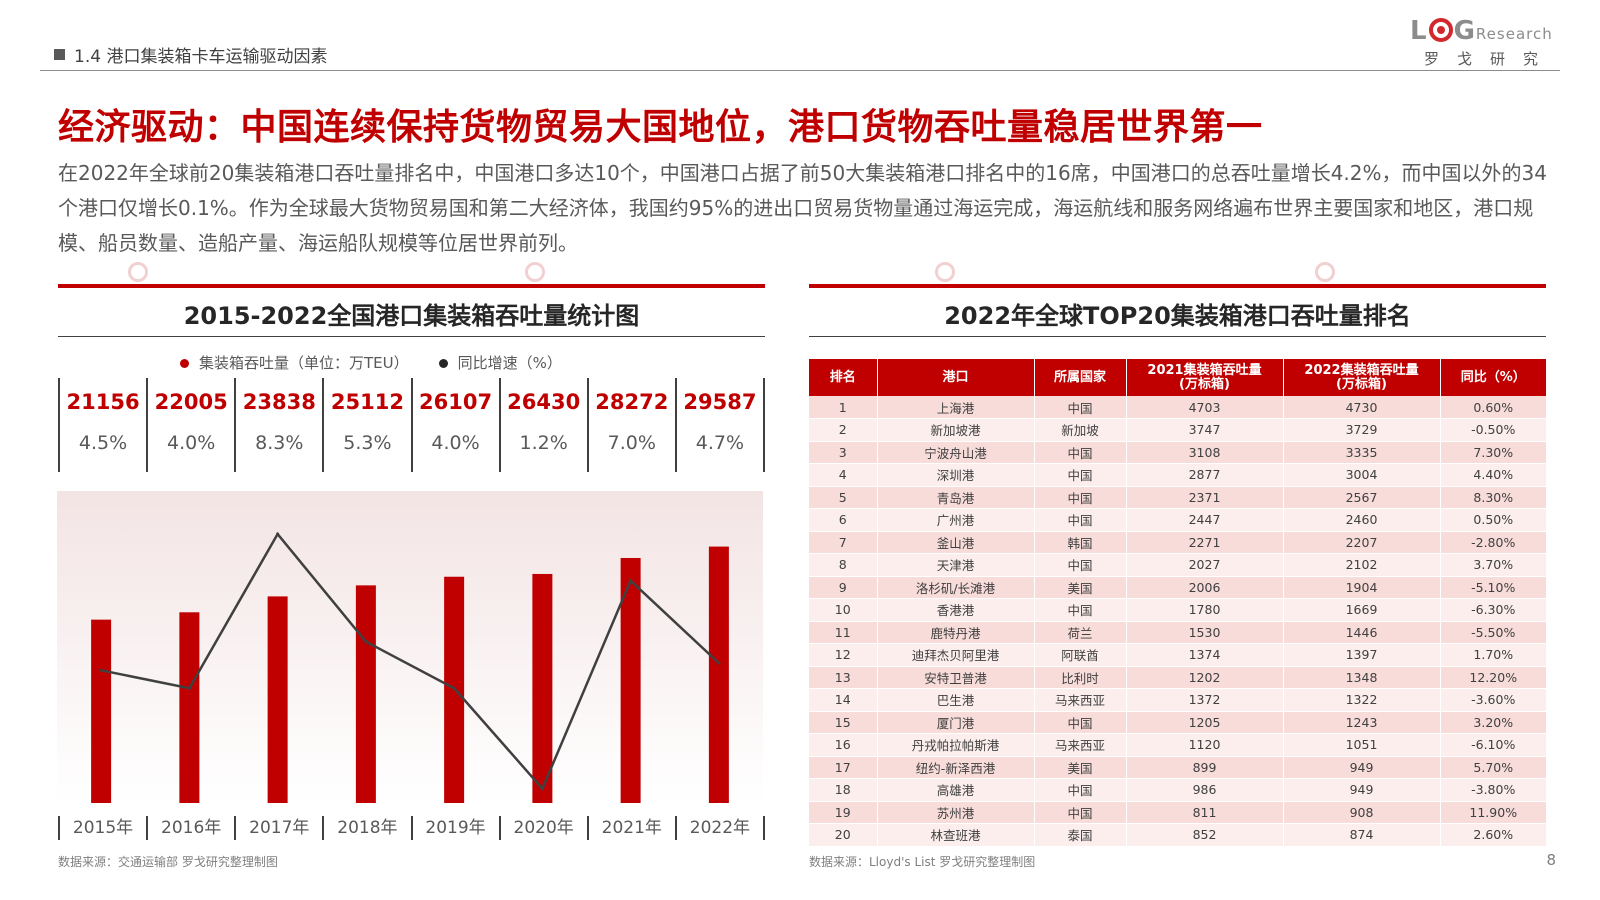 The width and height of the screenshot is (1600, 900). Describe the element at coordinates (719, 663) in the screenshot. I see `growth-point-2022年` at that location.